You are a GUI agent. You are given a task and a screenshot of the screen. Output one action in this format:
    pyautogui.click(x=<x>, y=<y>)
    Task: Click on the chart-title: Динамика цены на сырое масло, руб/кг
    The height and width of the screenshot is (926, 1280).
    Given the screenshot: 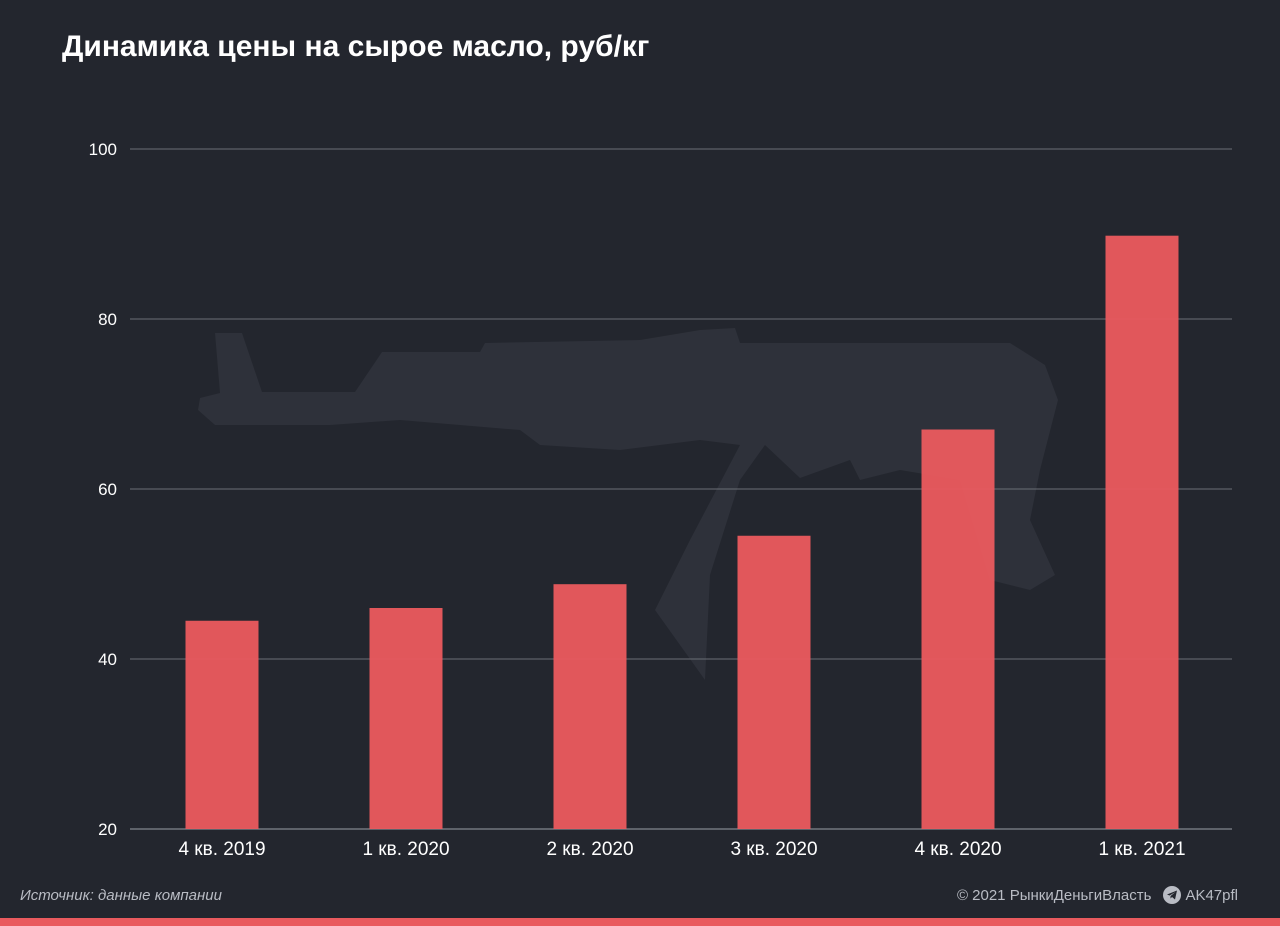 What is the action you would take?
    pyautogui.click(x=356, y=46)
    